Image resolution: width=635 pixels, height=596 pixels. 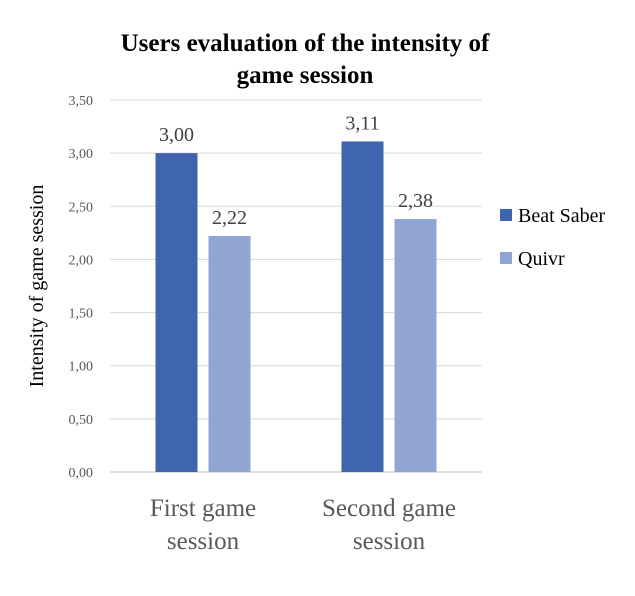 What do you see at coordinates (389, 541) in the screenshot?
I see `x-category-label-1-1: session` at bounding box center [389, 541].